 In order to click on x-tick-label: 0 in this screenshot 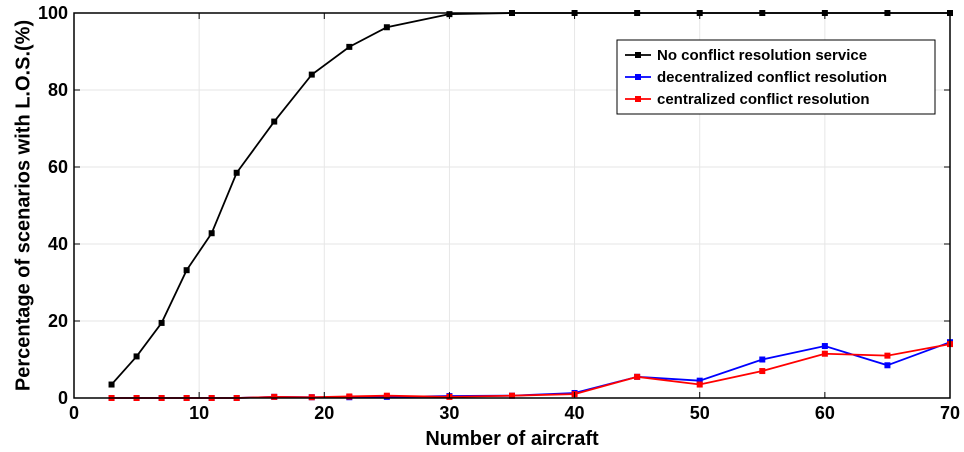, I will do `click(74, 413)`.